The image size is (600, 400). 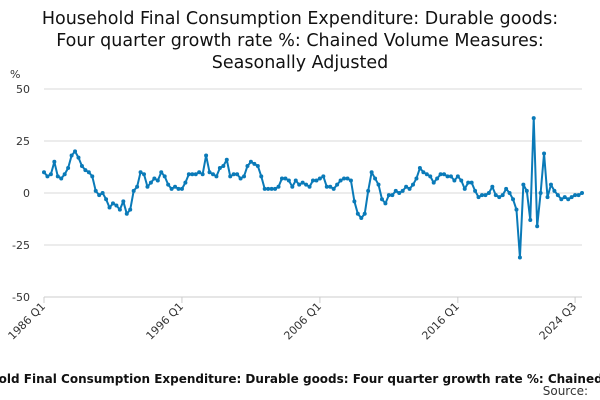 I want to click on x-tick-label: 1996 Q1, so click(x=165, y=321).